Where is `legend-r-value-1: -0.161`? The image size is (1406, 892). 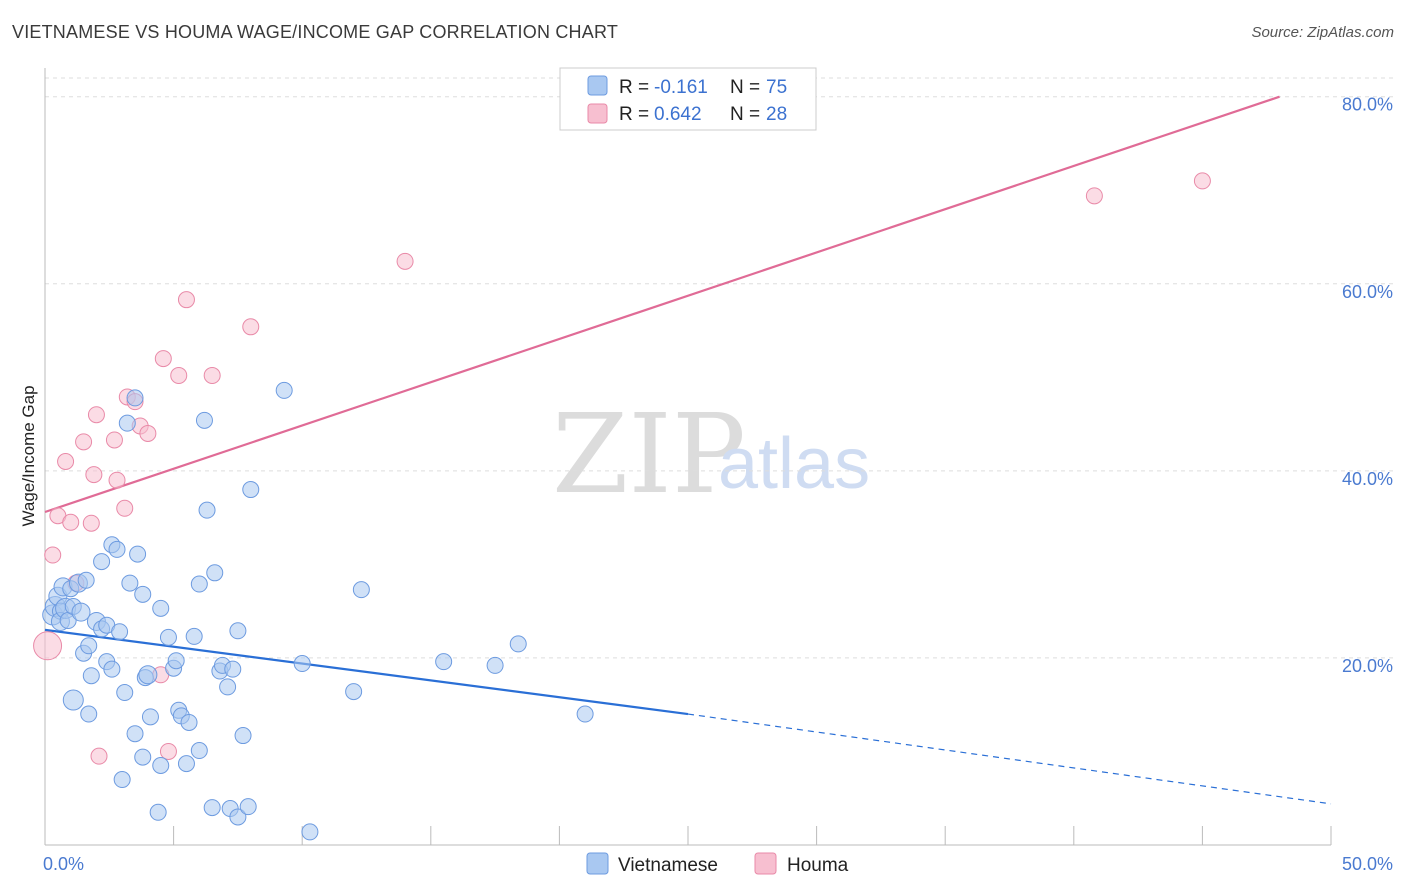 legend-r-value-1: -0.161 is located at coordinates (681, 87).